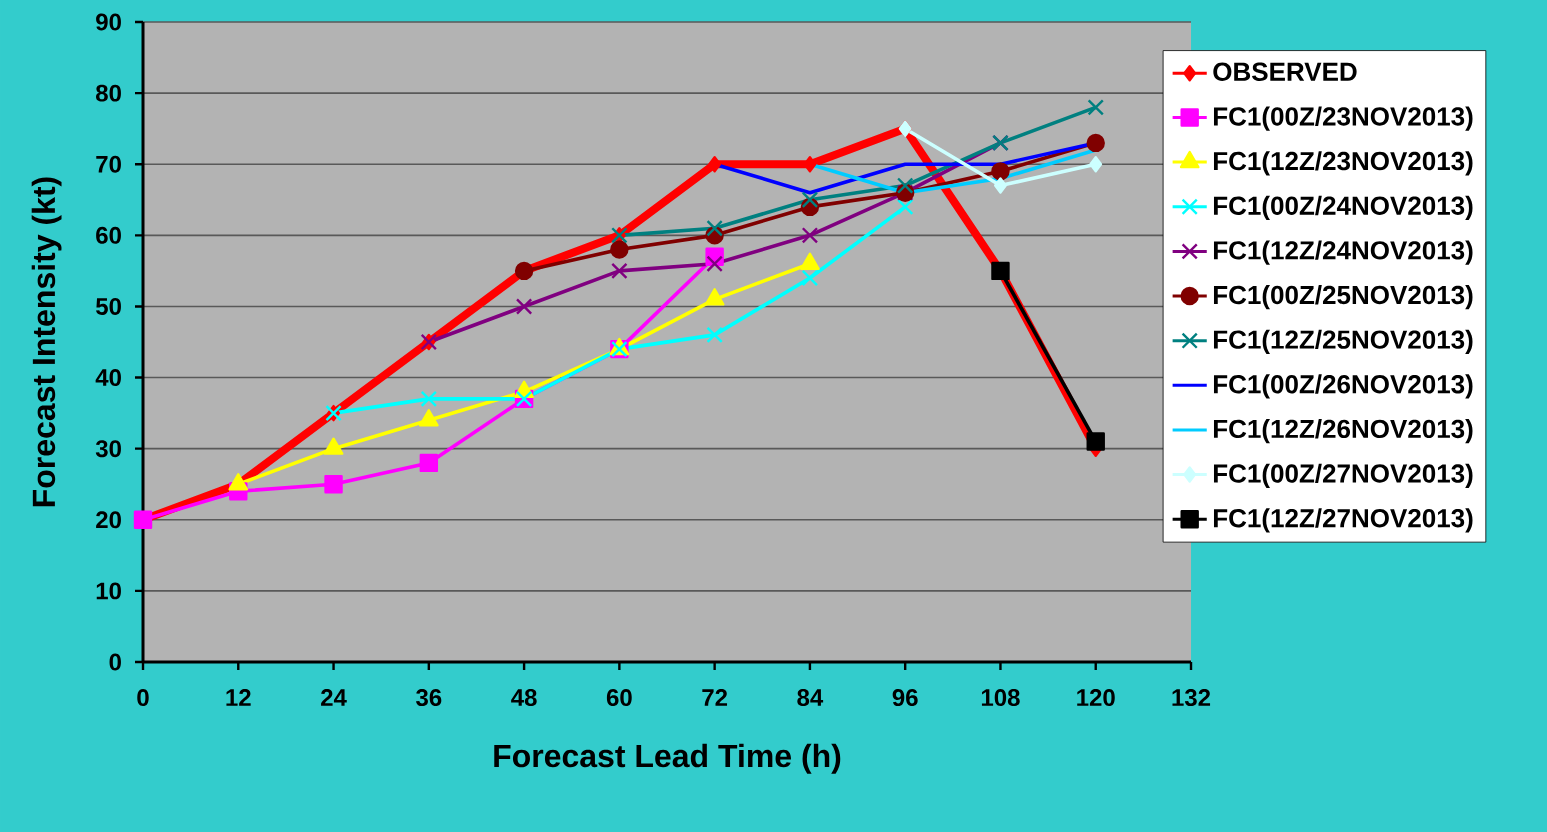  I want to click on x-tick-label: 84, so click(810, 698).